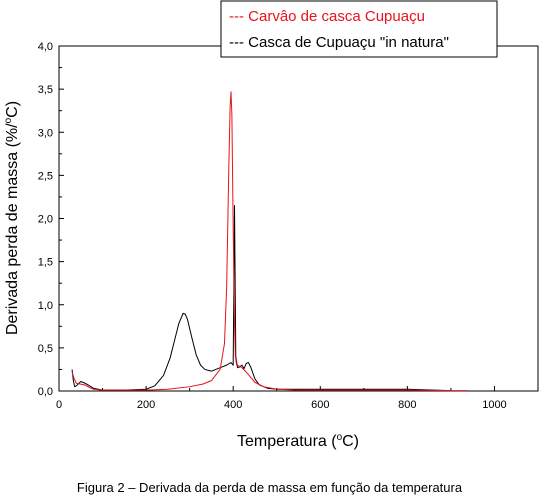 The image size is (539, 502). Describe the element at coordinates (146, 405) in the screenshot. I see `x-tick-label: 200` at that location.